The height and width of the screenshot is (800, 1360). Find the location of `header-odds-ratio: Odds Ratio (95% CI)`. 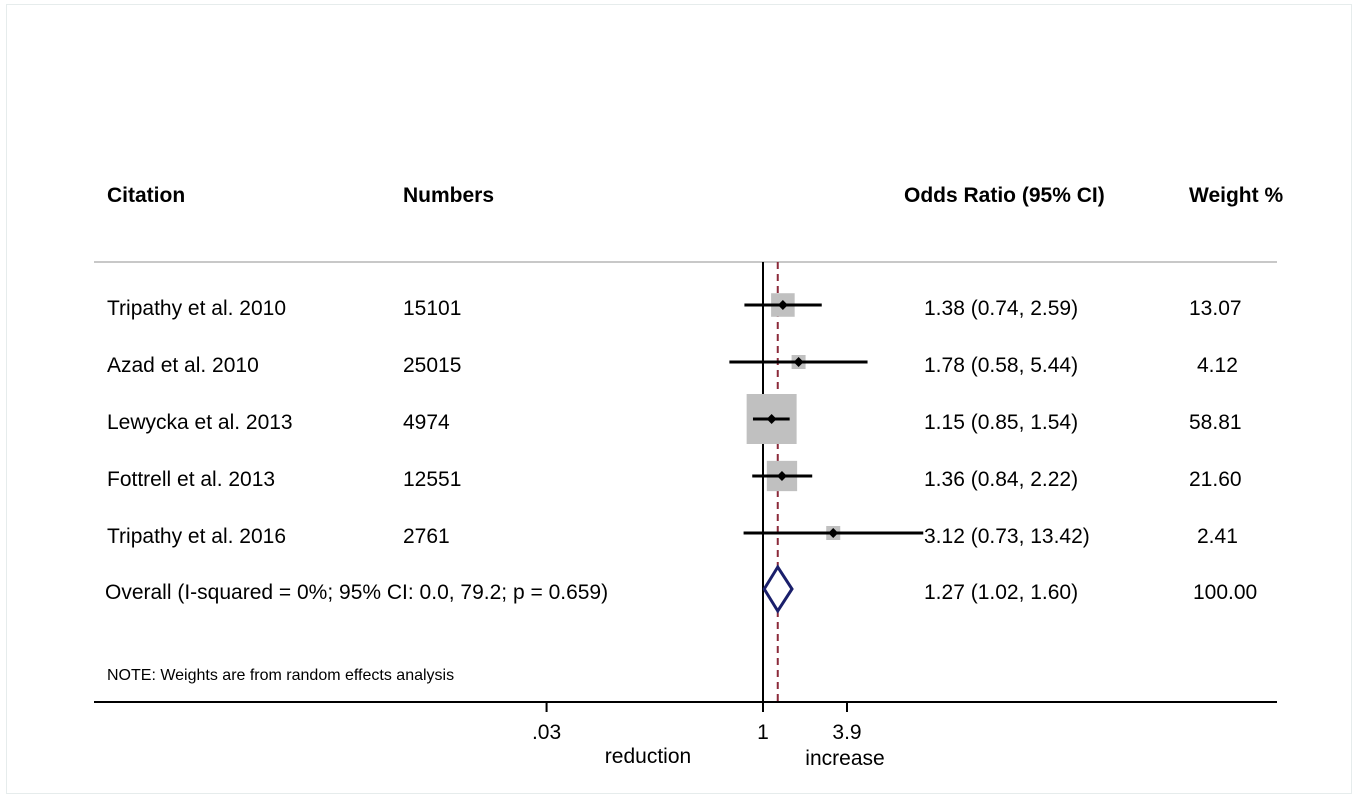

header-odds-ratio: Odds Ratio (95% CI) is located at coordinates (1004, 195).